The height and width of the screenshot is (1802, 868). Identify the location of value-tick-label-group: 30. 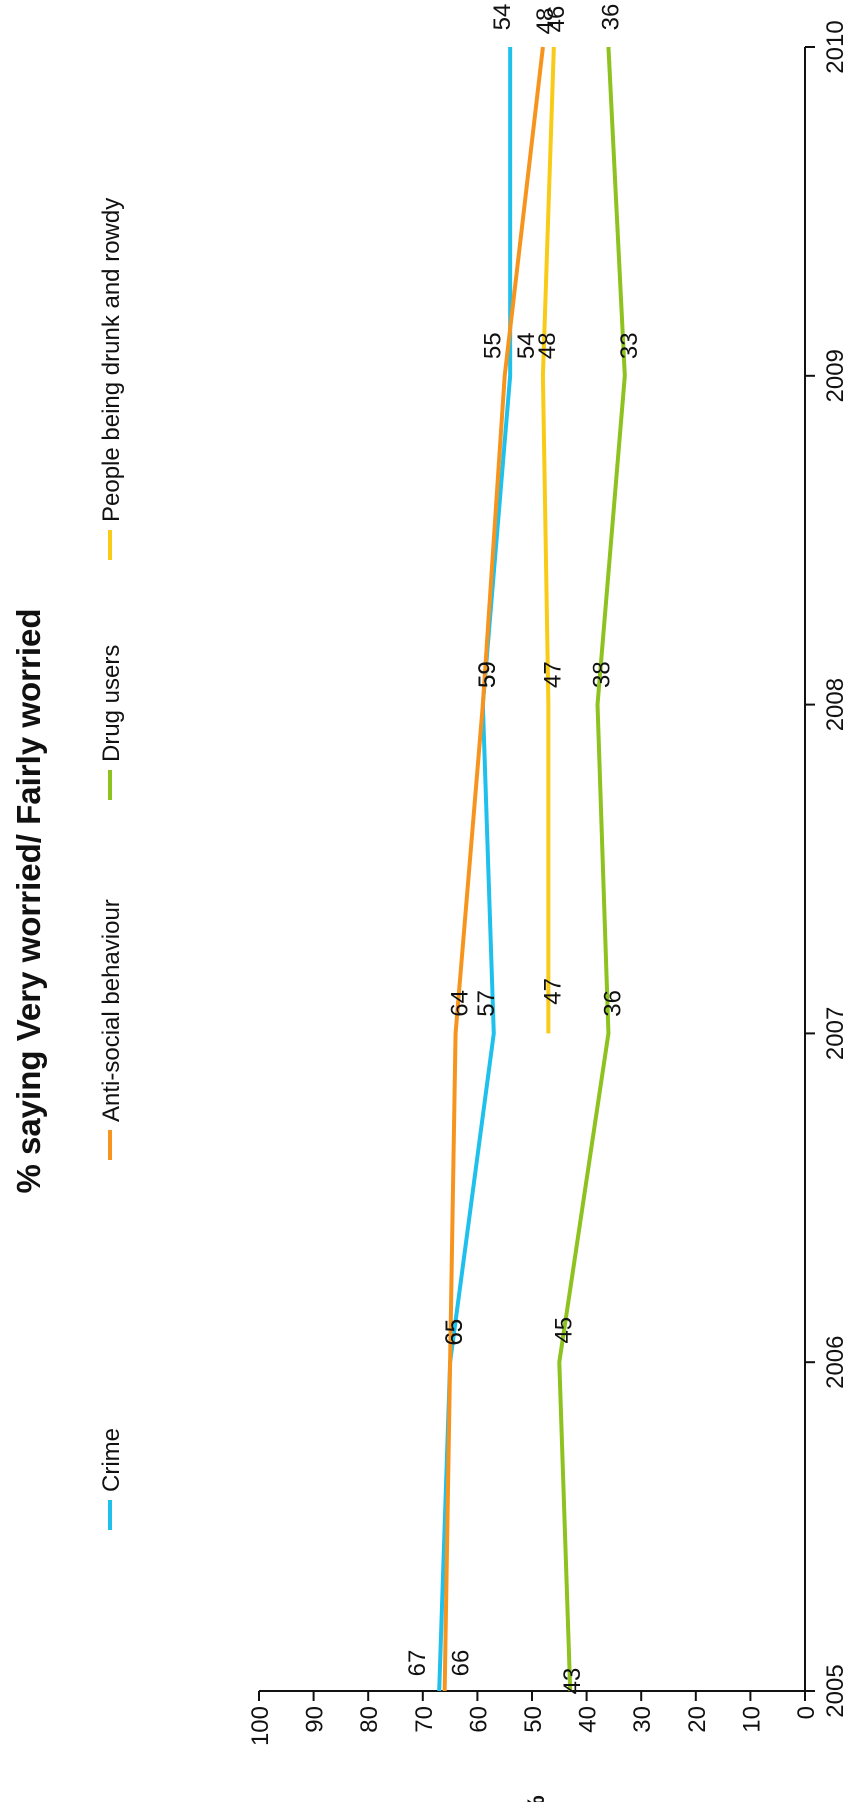
(642, 1719).